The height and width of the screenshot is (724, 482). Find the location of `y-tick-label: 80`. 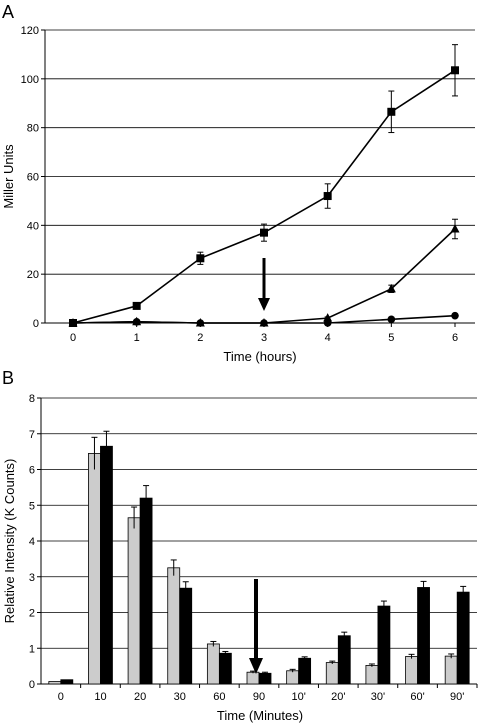

y-tick-label: 80 is located at coordinates (33, 129).